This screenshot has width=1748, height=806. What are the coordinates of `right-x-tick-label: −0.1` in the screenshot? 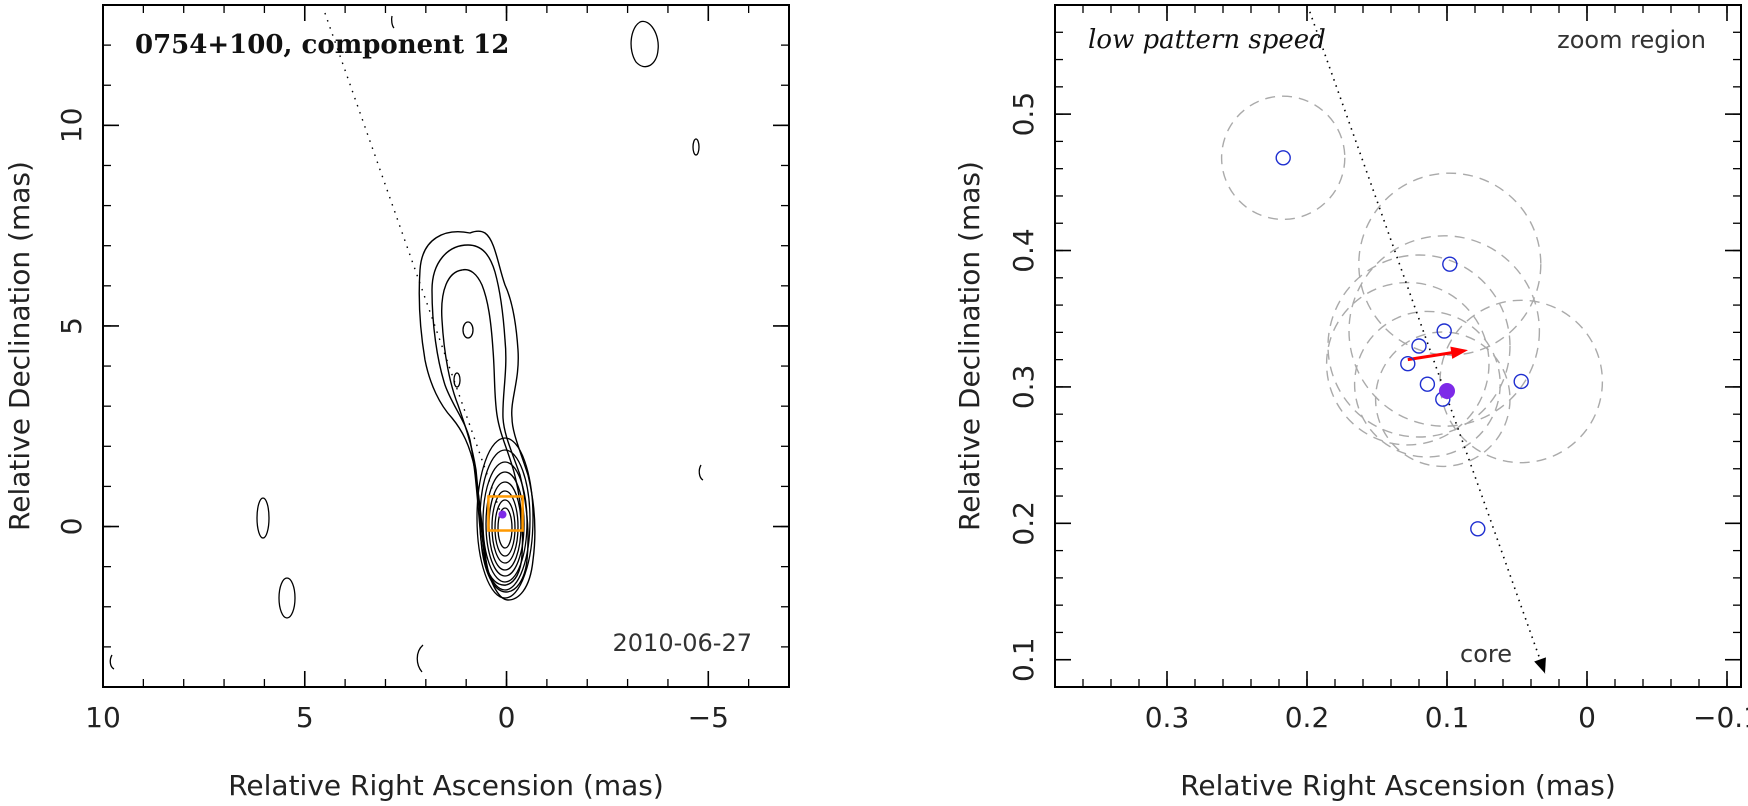 It's located at (1720, 717).